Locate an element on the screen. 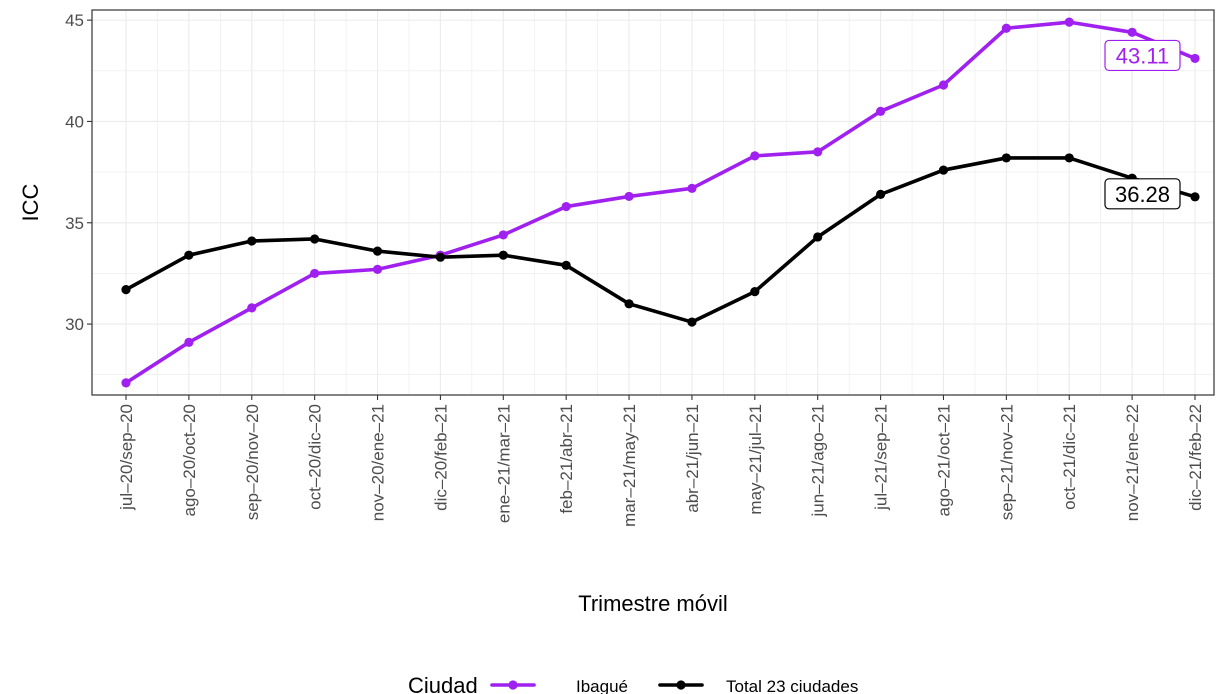  x-axis-title: Trimestre móvil is located at coordinates (653, 603).